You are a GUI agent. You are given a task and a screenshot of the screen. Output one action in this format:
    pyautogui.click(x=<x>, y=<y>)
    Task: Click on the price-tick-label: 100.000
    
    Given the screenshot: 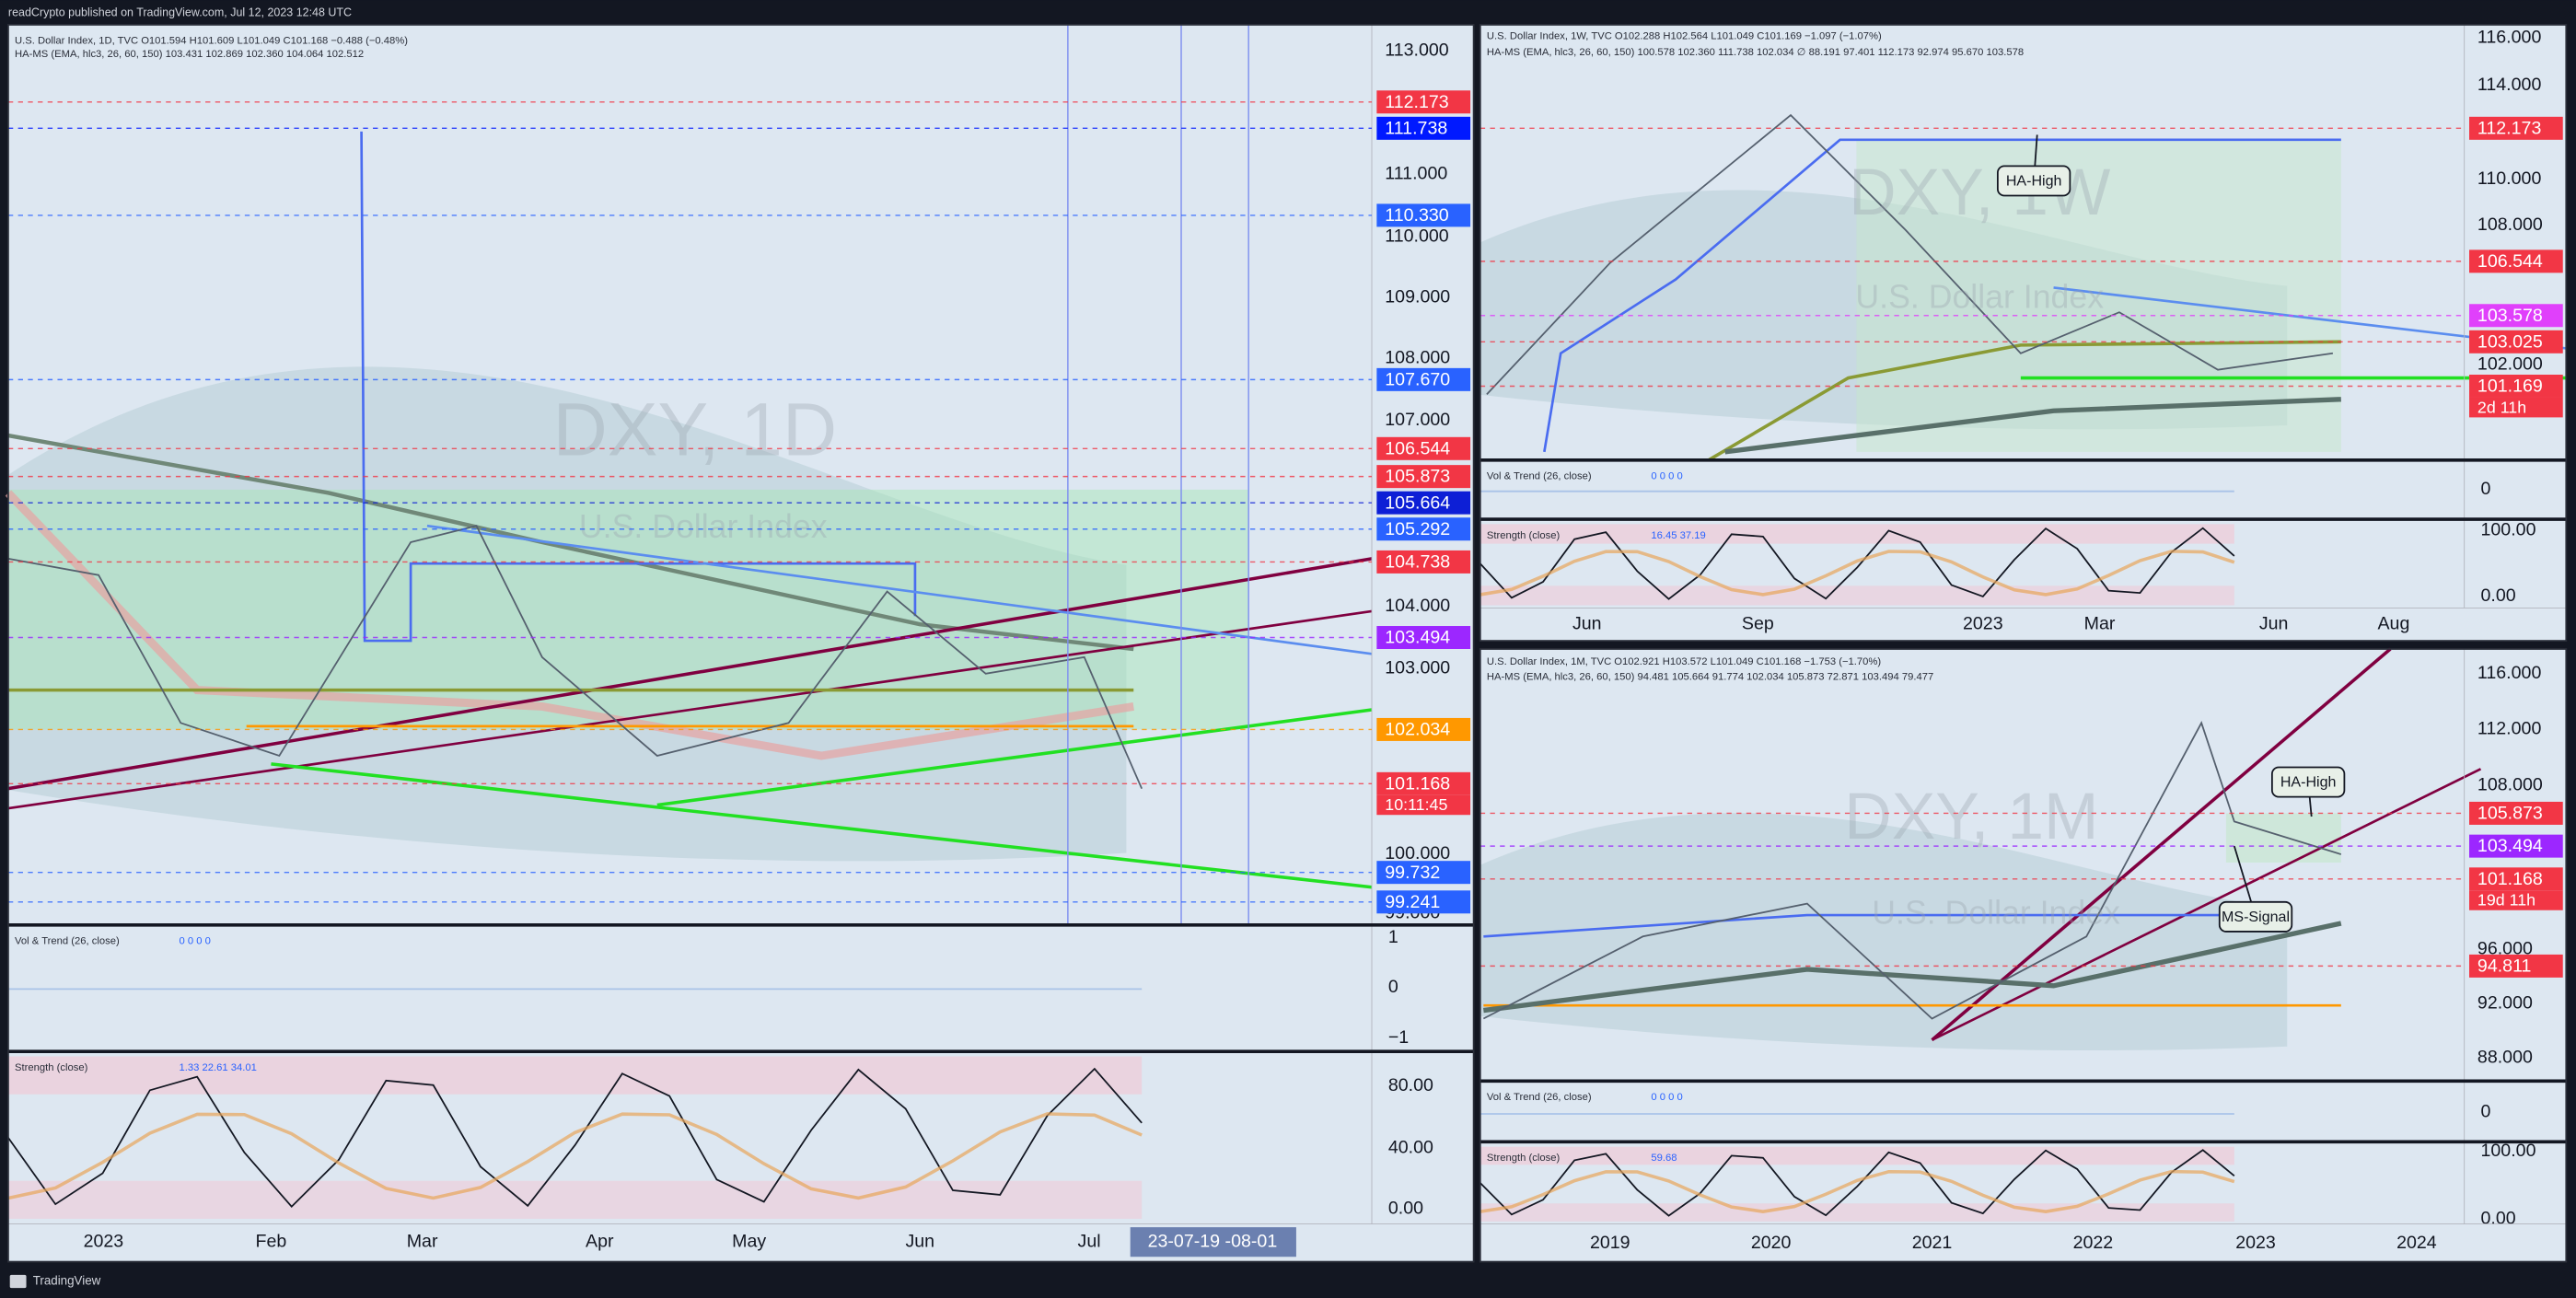 What is the action you would take?
    pyautogui.click(x=1417, y=853)
    